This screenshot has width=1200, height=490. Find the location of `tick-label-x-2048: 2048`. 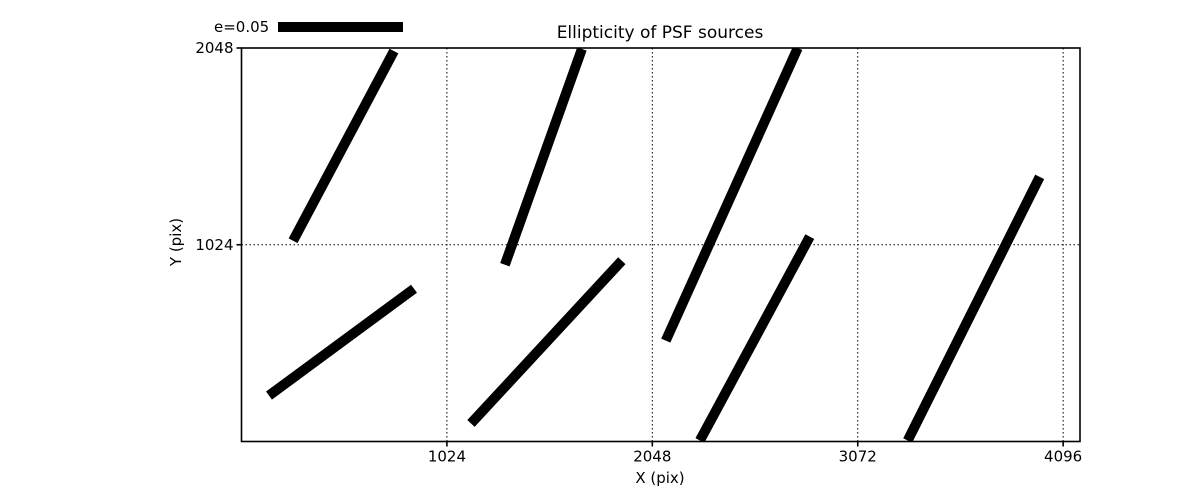

tick-label-x-2048: 2048 is located at coordinates (652, 457).